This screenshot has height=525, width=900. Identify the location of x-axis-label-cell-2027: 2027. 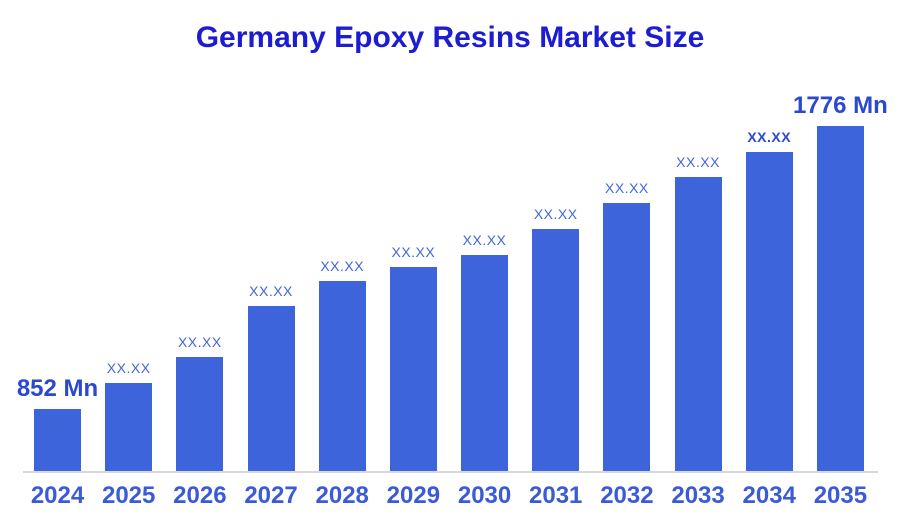
(270, 496).